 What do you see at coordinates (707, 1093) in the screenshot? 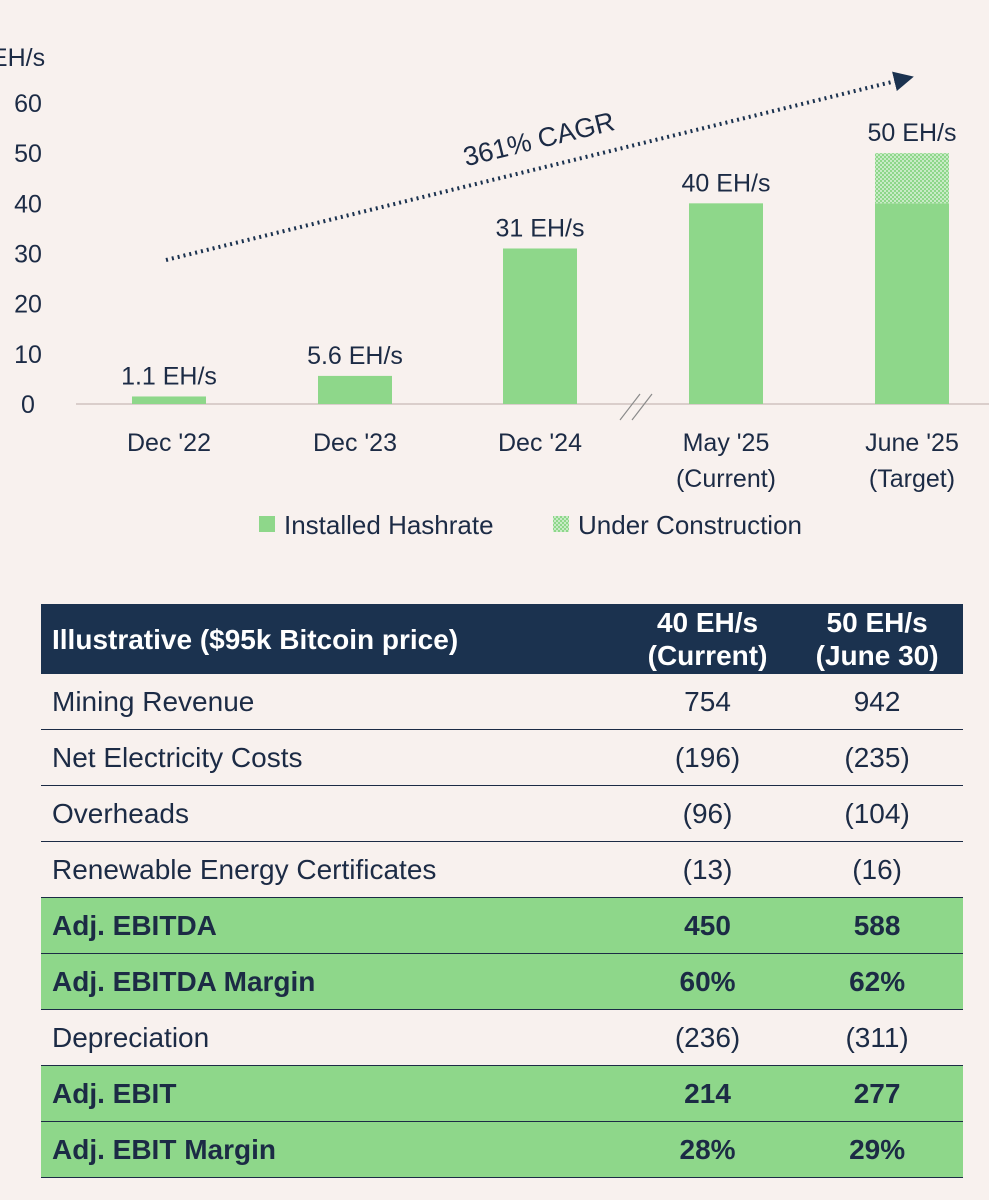
I see `row-value-current: 214` at bounding box center [707, 1093].